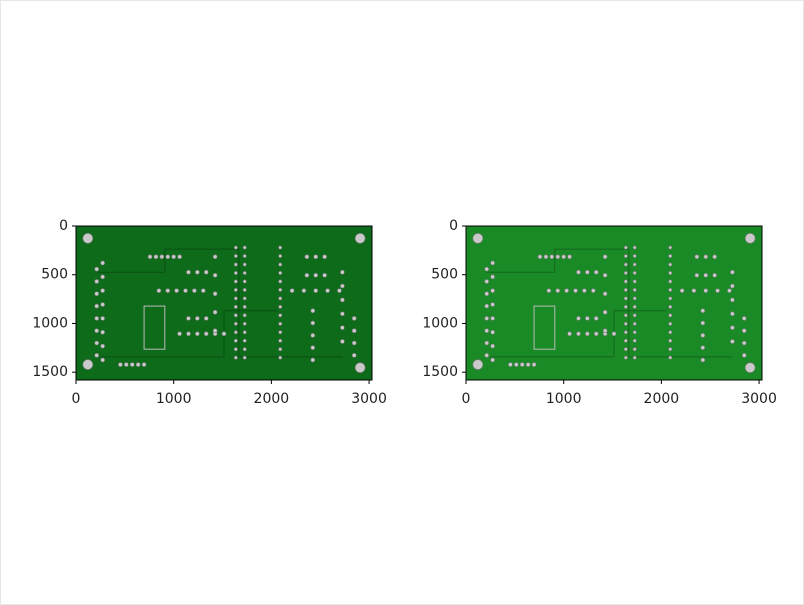  What do you see at coordinates (50, 323) in the screenshot?
I see `y-tick-label: 1000` at bounding box center [50, 323].